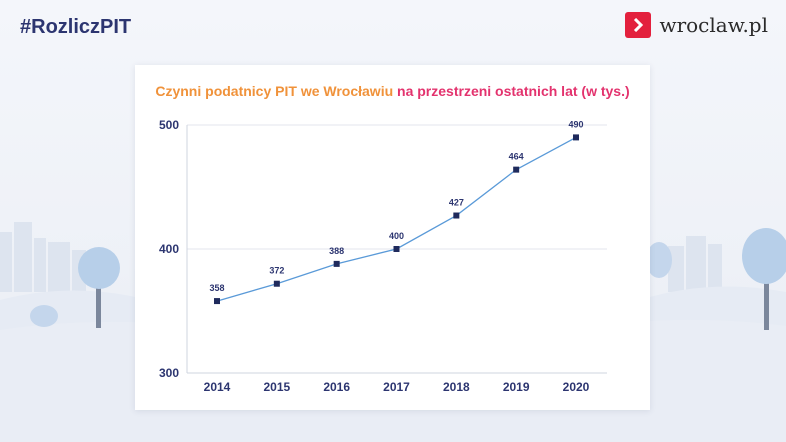 The height and width of the screenshot is (442, 786). Describe the element at coordinates (98, 300) in the screenshot. I see `tree-trunk-left` at that location.